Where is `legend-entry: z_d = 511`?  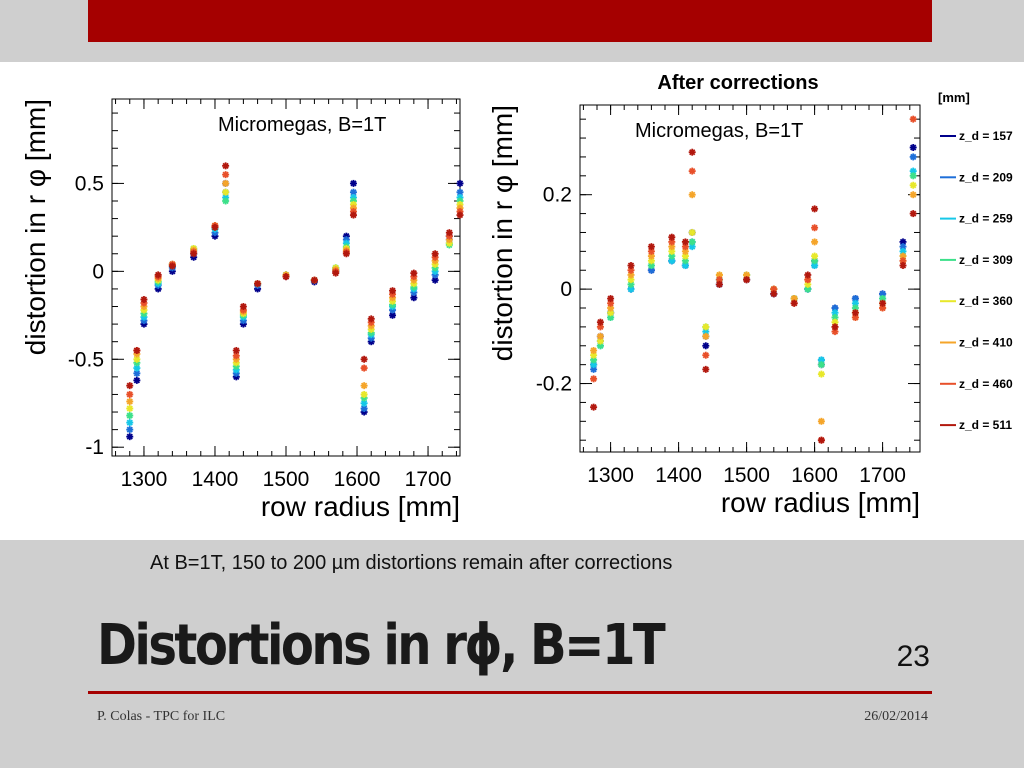 legend-entry: z_d = 511 is located at coordinates (985, 425).